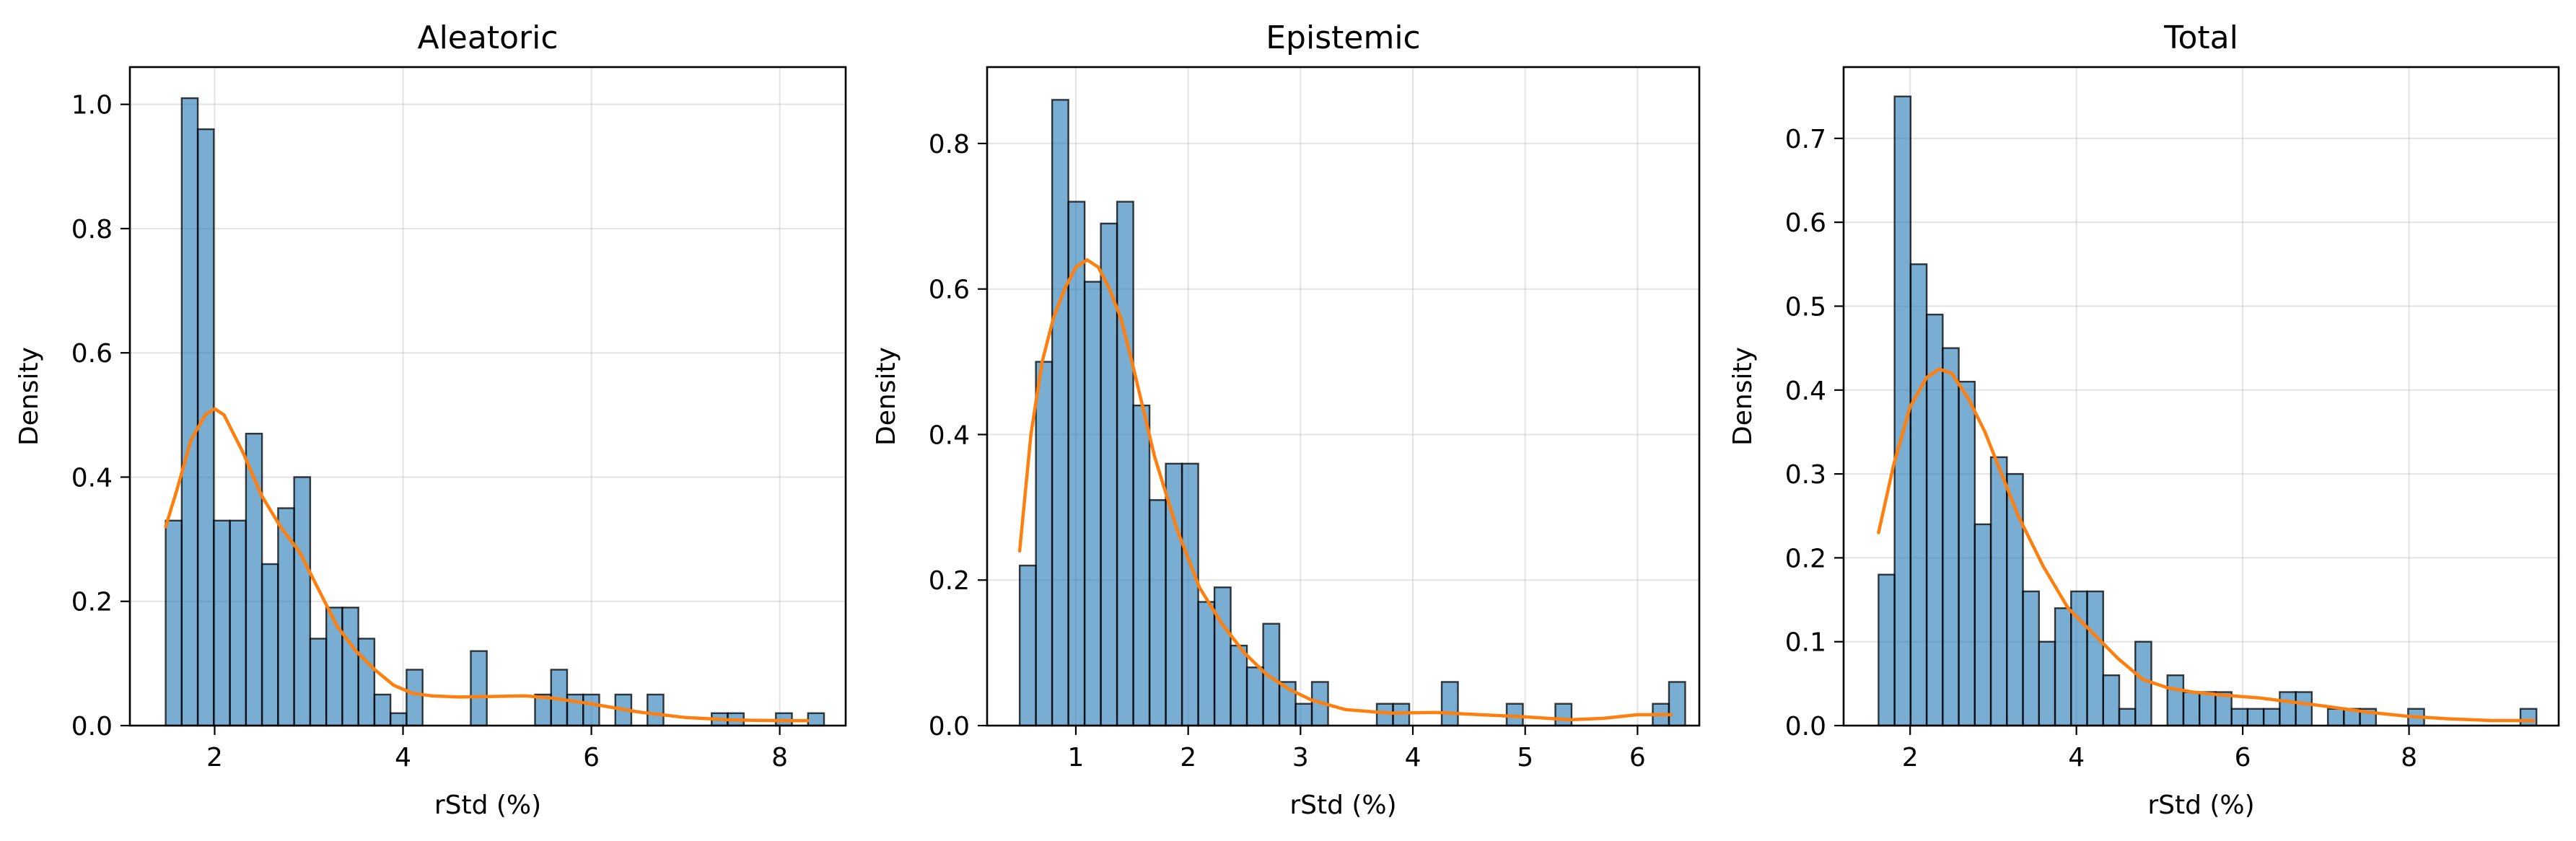 The width and height of the screenshot is (2576, 841). I want to click on y-tick-label: 0.3, so click(1805, 475).